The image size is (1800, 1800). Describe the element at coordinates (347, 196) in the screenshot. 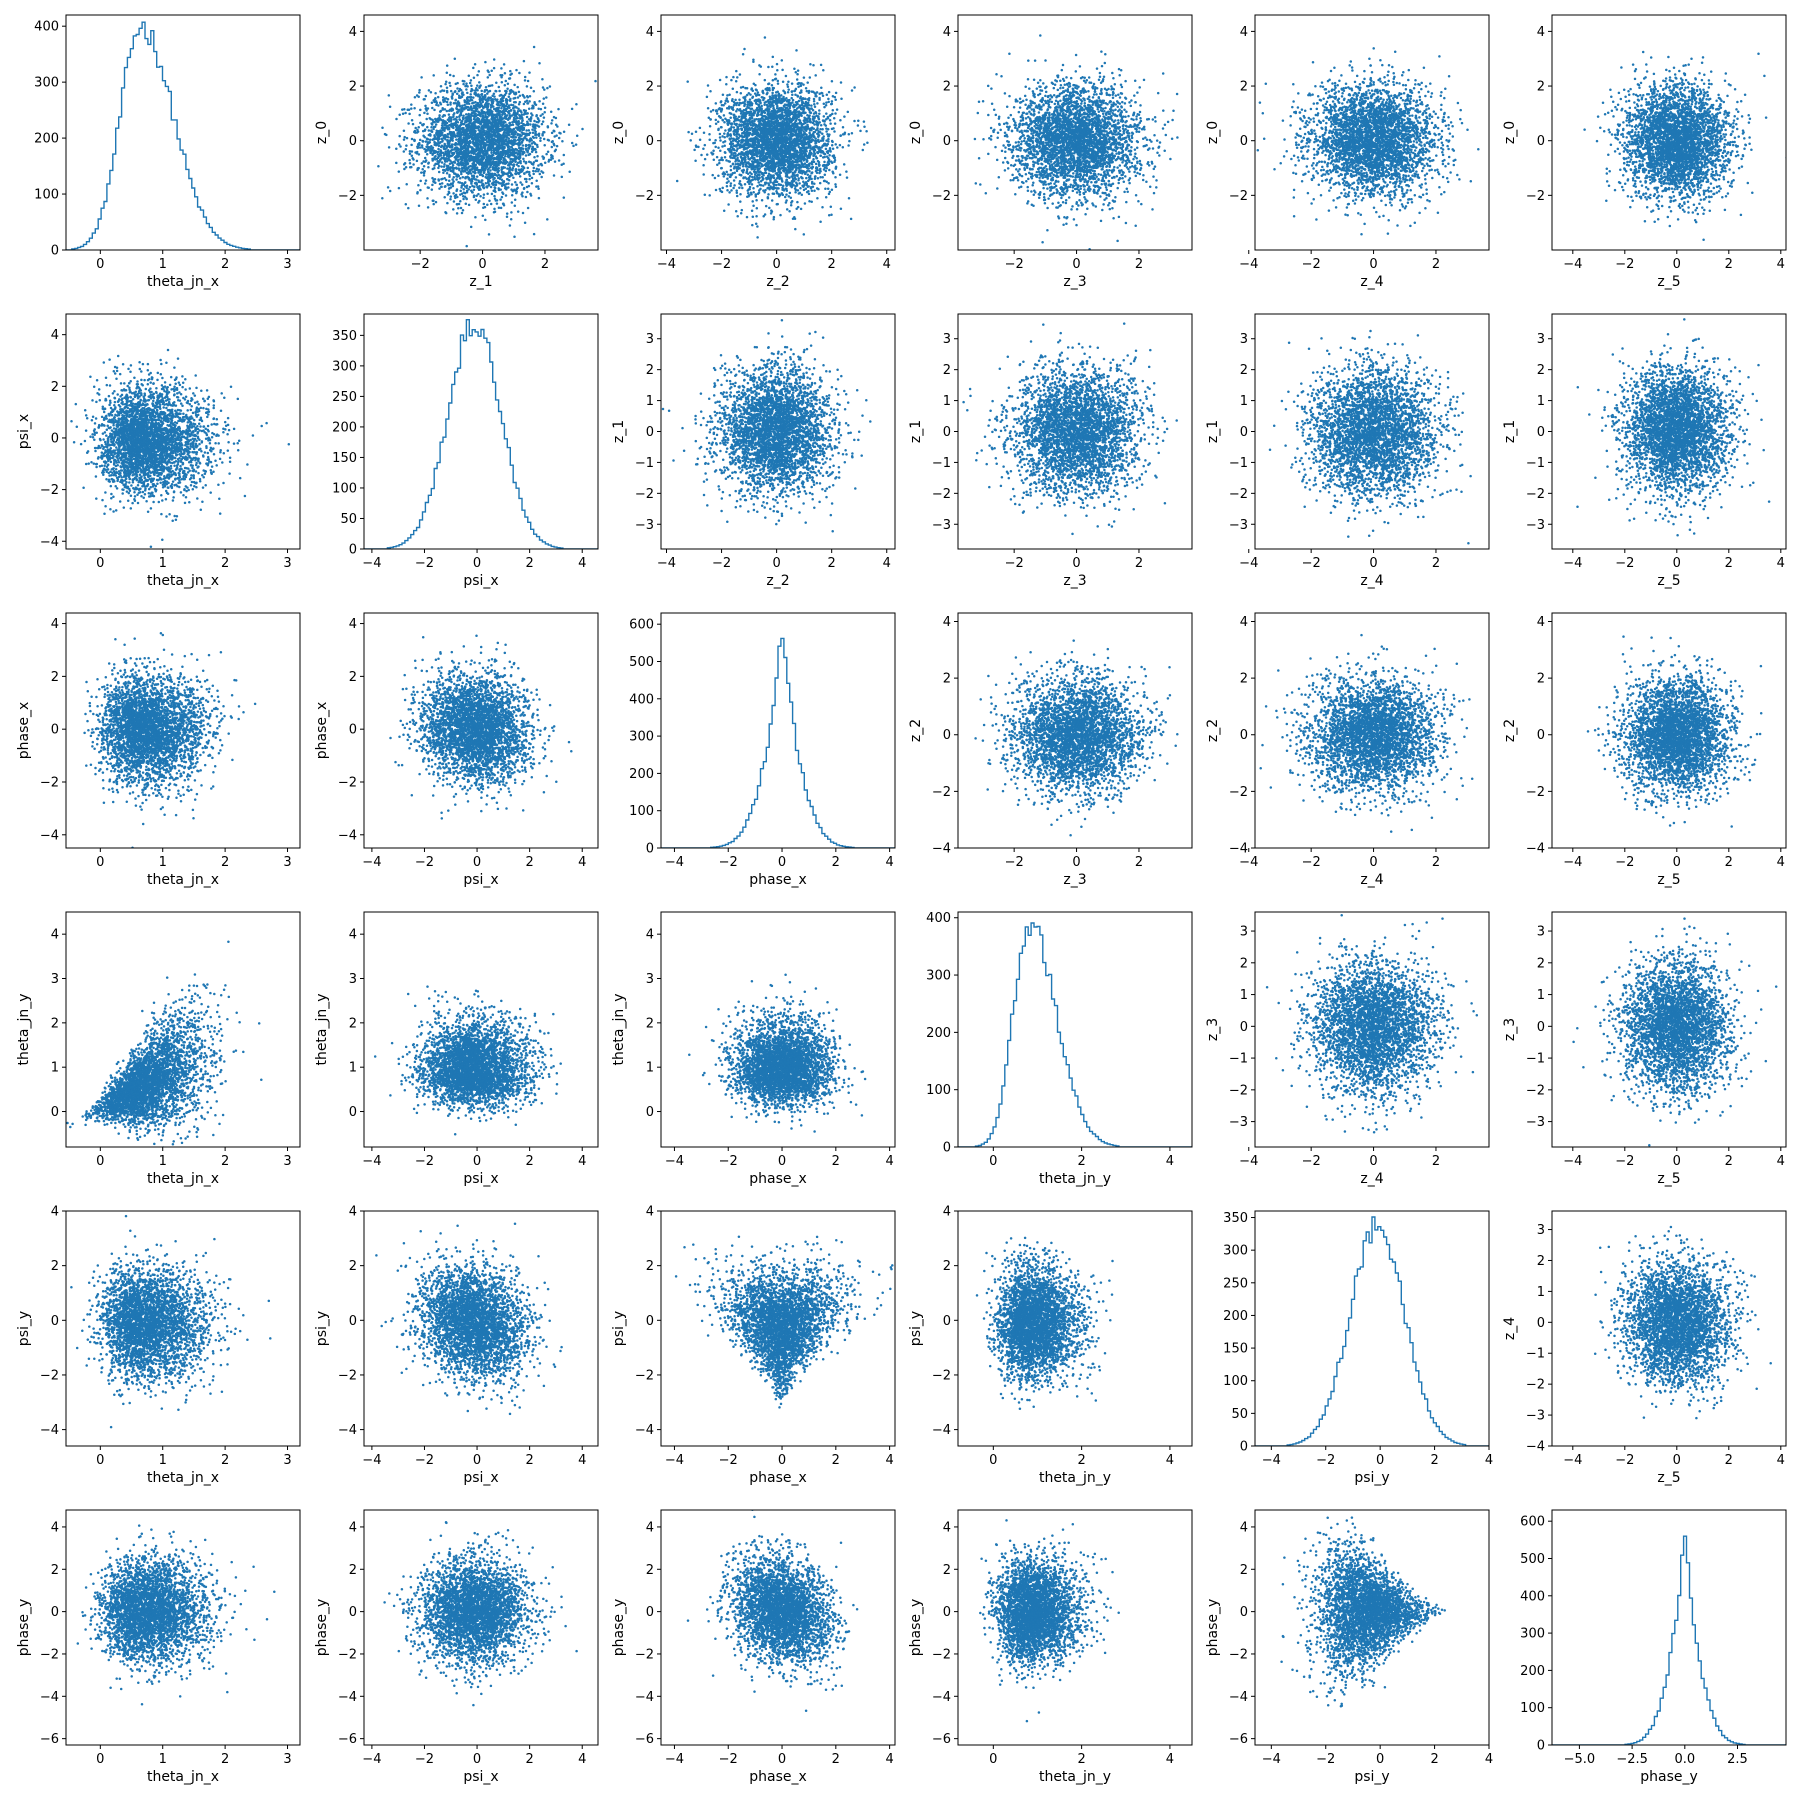

I see `y-tick-label: −2` at that location.